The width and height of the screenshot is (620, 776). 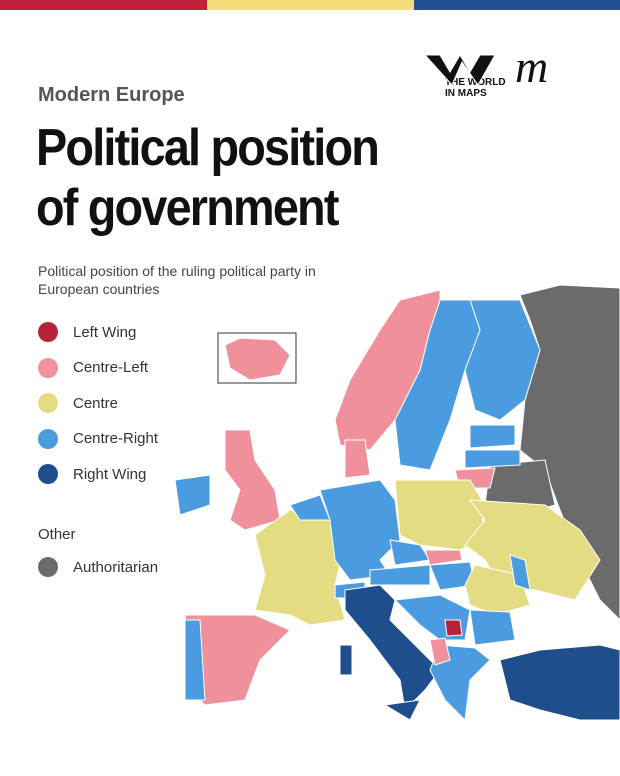 I want to click on logo-text: THE WORLD IN MAPS, so click(x=475, y=88).